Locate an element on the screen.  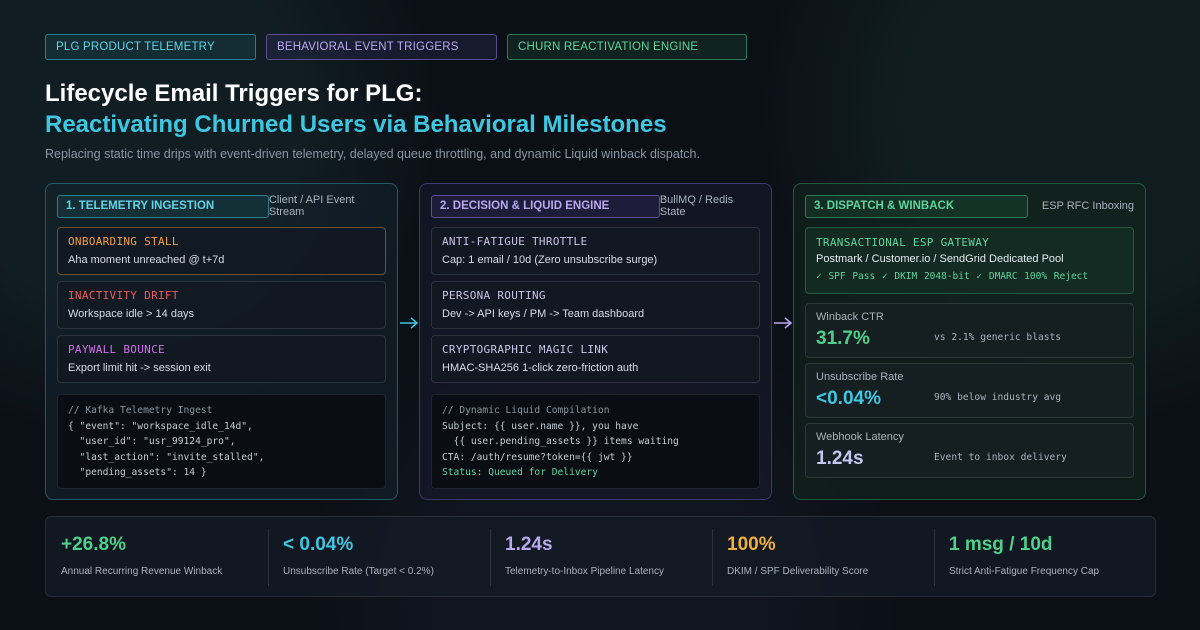
tag-churn-engine: CHURN REACTIVATION ENGINE is located at coordinates (627, 47).